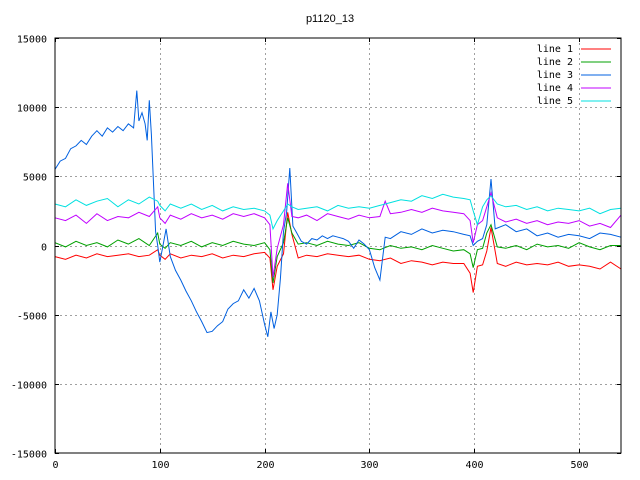 Image resolution: width=640 pixels, height=480 pixels. What do you see at coordinates (29, 386) in the screenshot?
I see `y-tick-label: -10000` at bounding box center [29, 386].